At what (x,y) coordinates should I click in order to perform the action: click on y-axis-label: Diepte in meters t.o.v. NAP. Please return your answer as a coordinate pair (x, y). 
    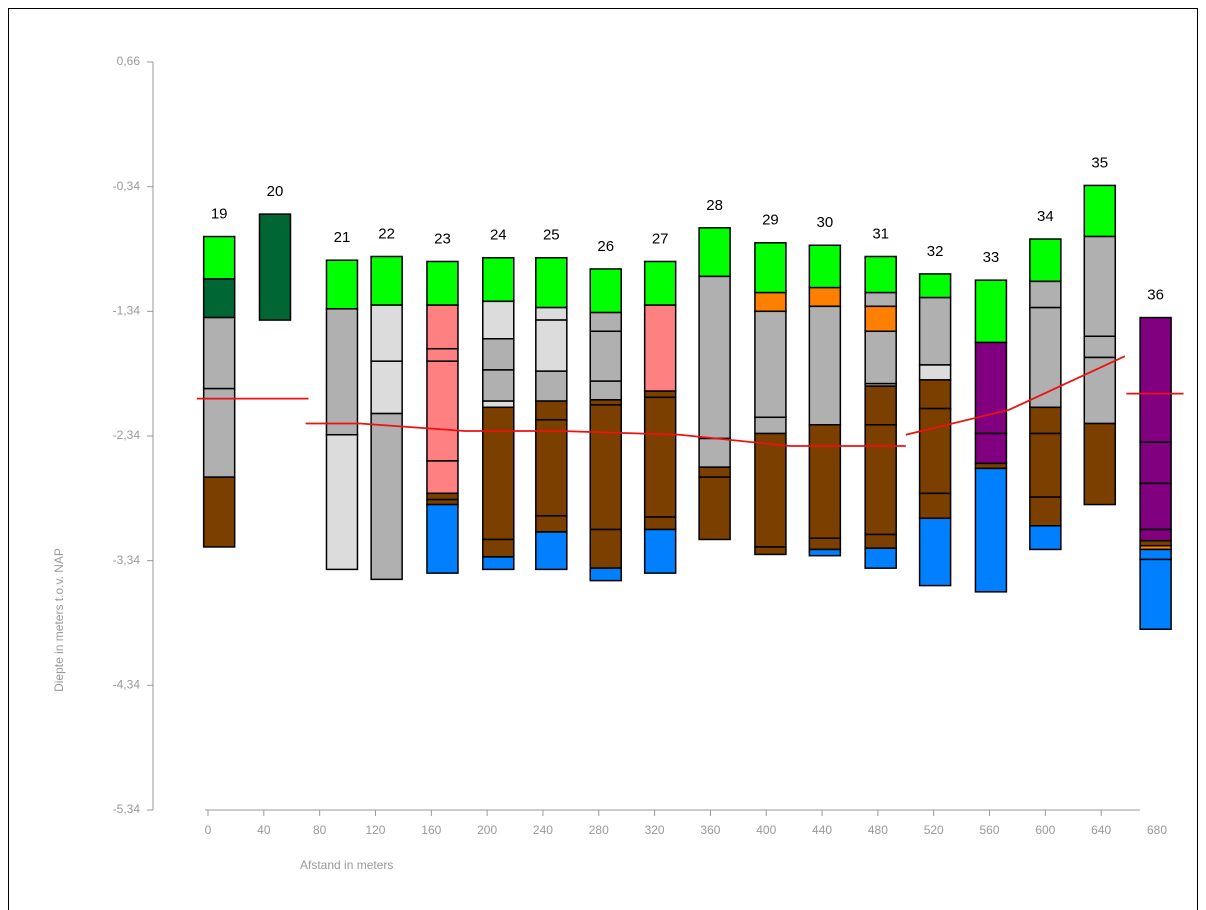
    Looking at the image, I should click on (59, 620).